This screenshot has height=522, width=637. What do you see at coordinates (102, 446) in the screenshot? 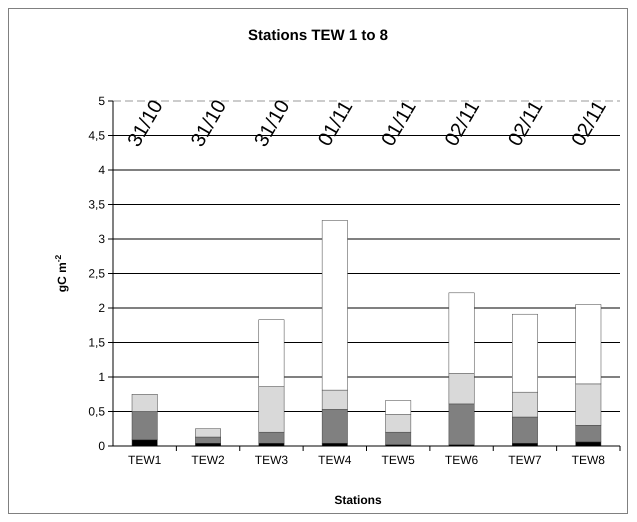
I see `y-tick-label: 0` at bounding box center [102, 446].